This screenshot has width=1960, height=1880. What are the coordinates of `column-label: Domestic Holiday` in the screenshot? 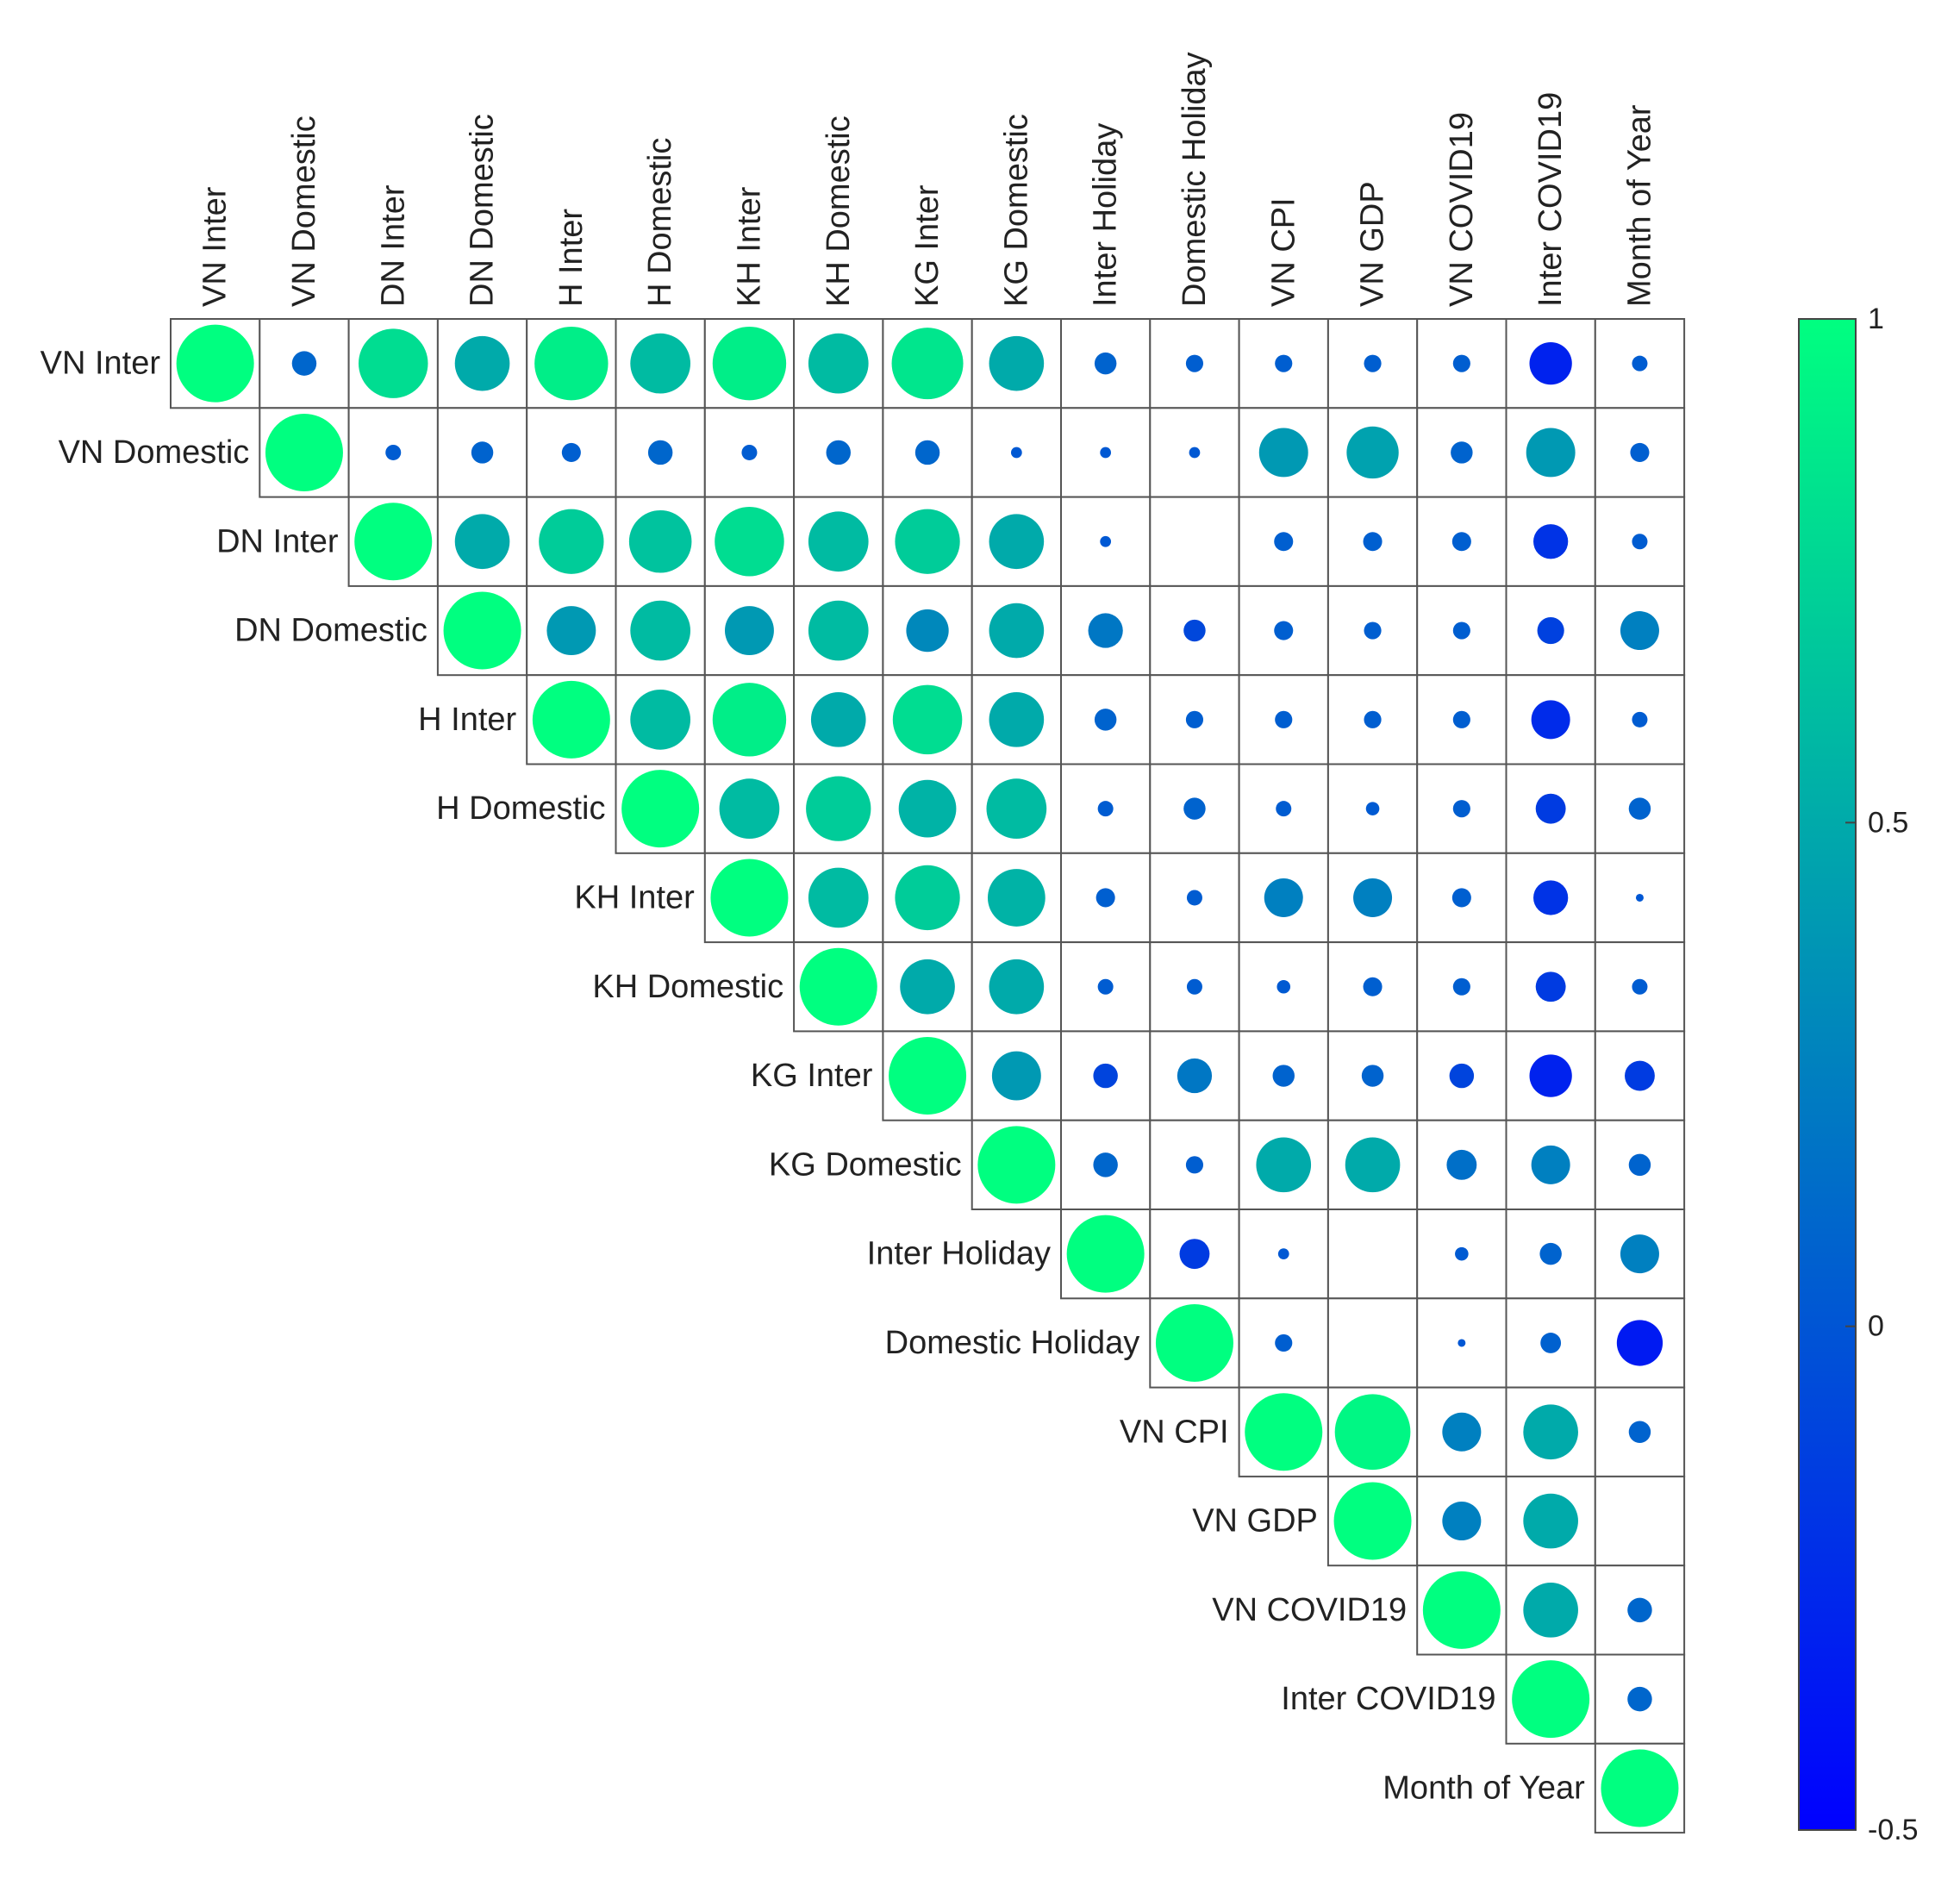 It's located at (1195, 180).